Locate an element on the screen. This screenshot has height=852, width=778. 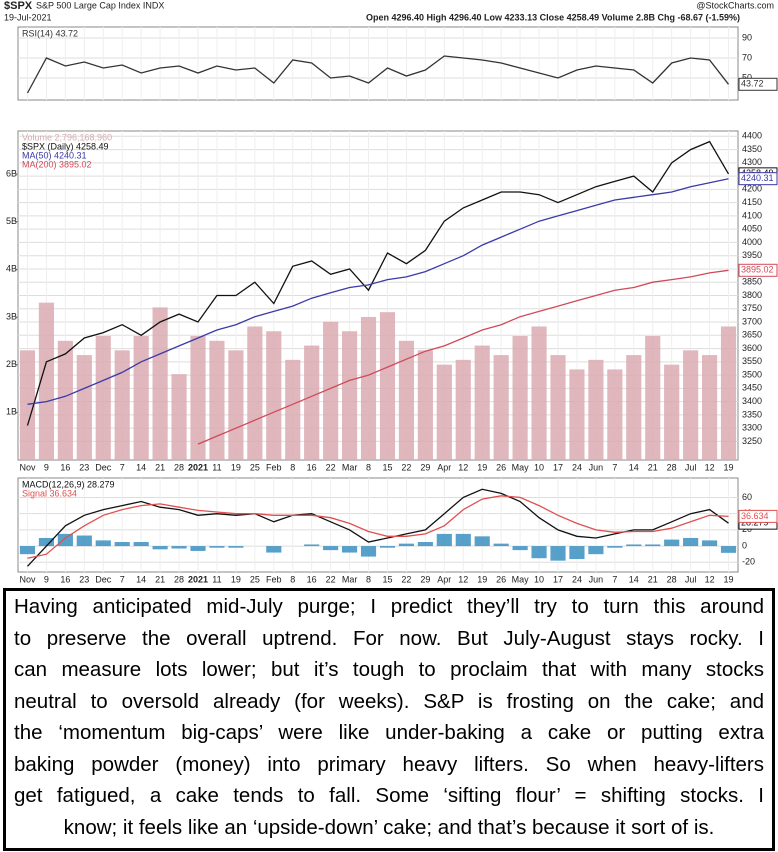
x-tick-label: May is located at coordinates (521, 467).